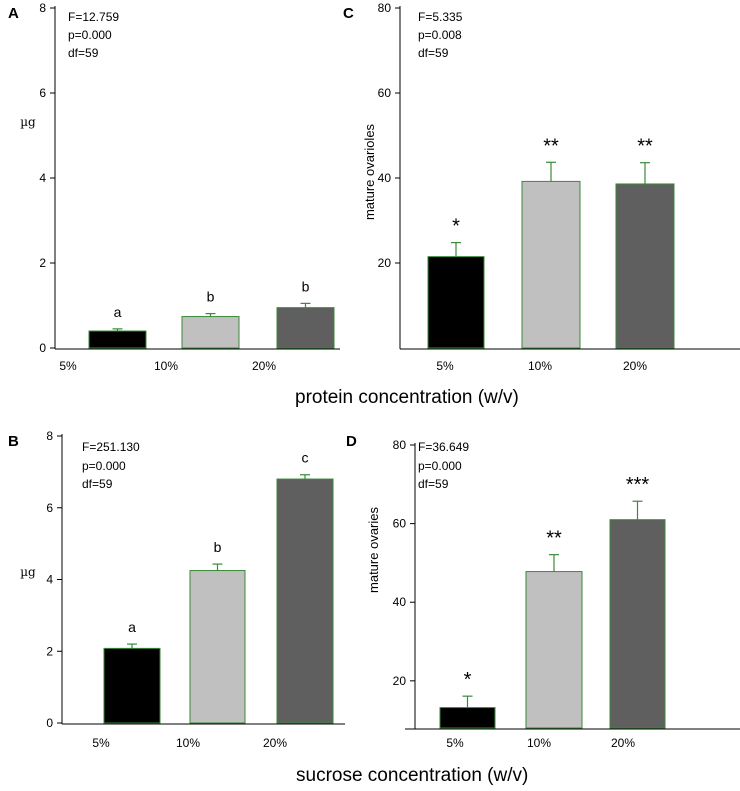 This screenshot has width=740, height=791. What do you see at coordinates (369, 171) in the screenshot?
I see `y-axis-label: mature ovarioles` at bounding box center [369, 171].